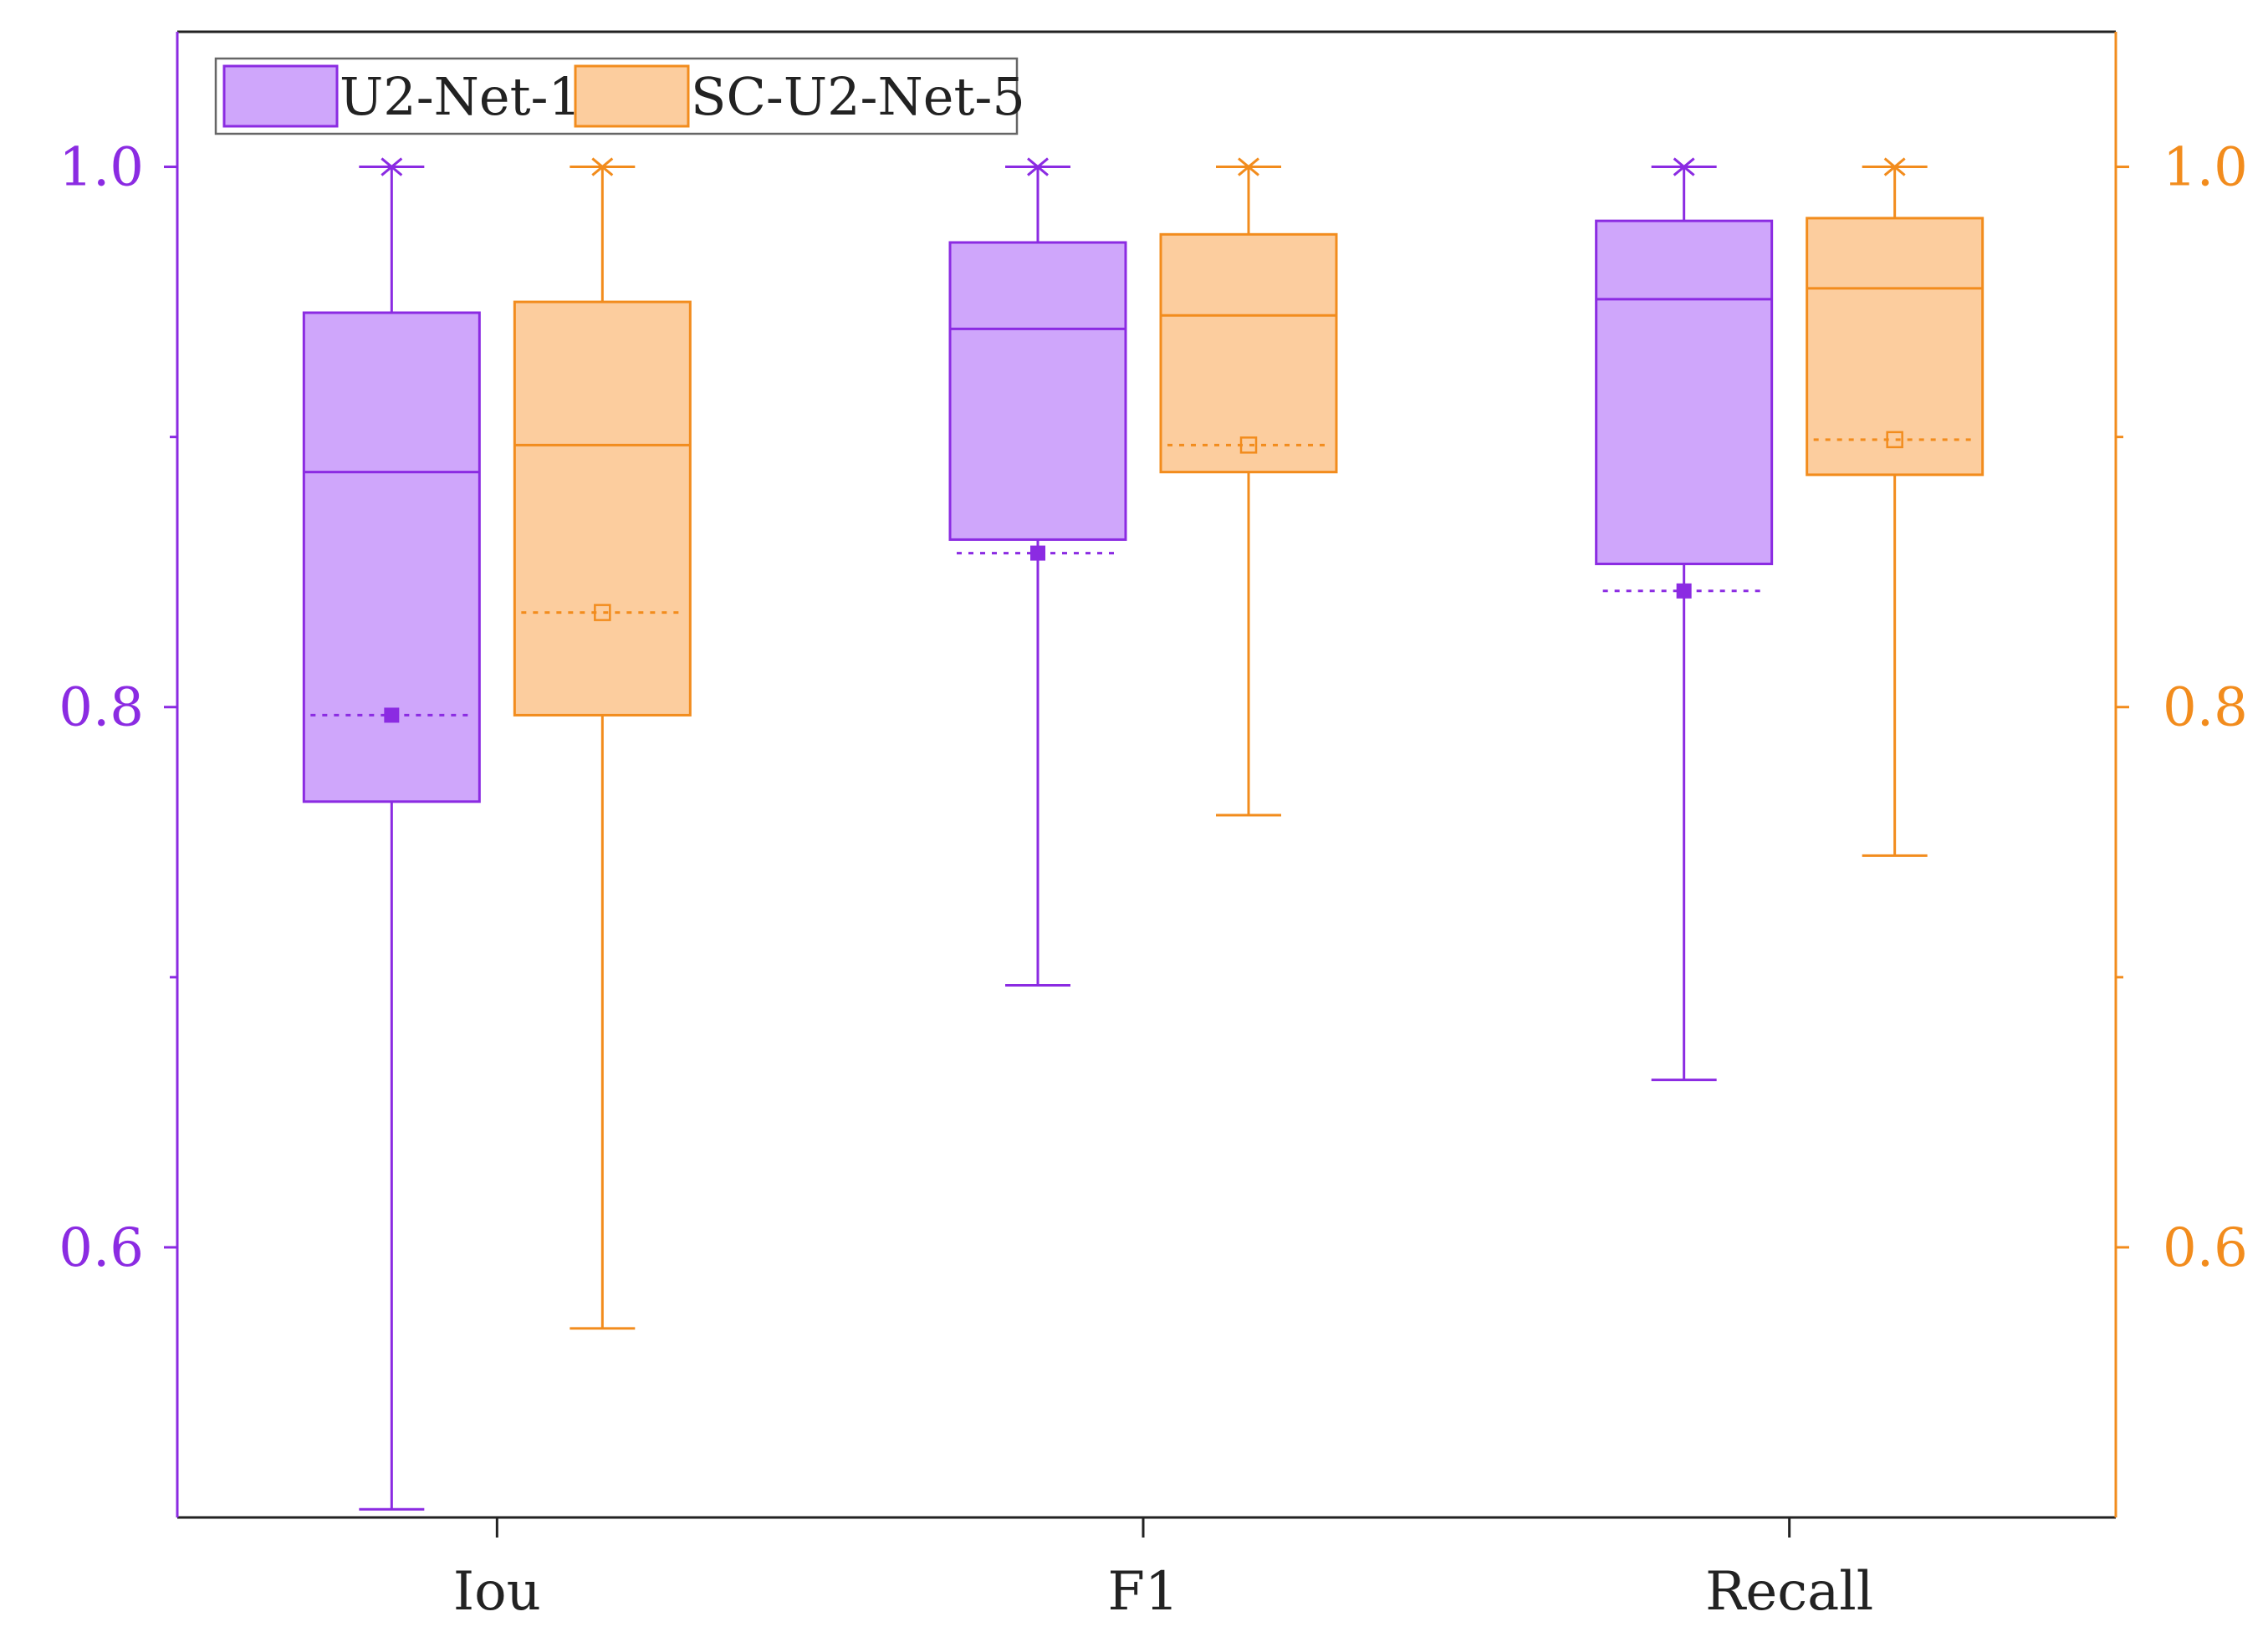 This screenshot has height=1632, width=2268. Describe the element at coordinates (1789, 1592) in the screenshot. I see `x-tick-label-recall: Recall` at that location.